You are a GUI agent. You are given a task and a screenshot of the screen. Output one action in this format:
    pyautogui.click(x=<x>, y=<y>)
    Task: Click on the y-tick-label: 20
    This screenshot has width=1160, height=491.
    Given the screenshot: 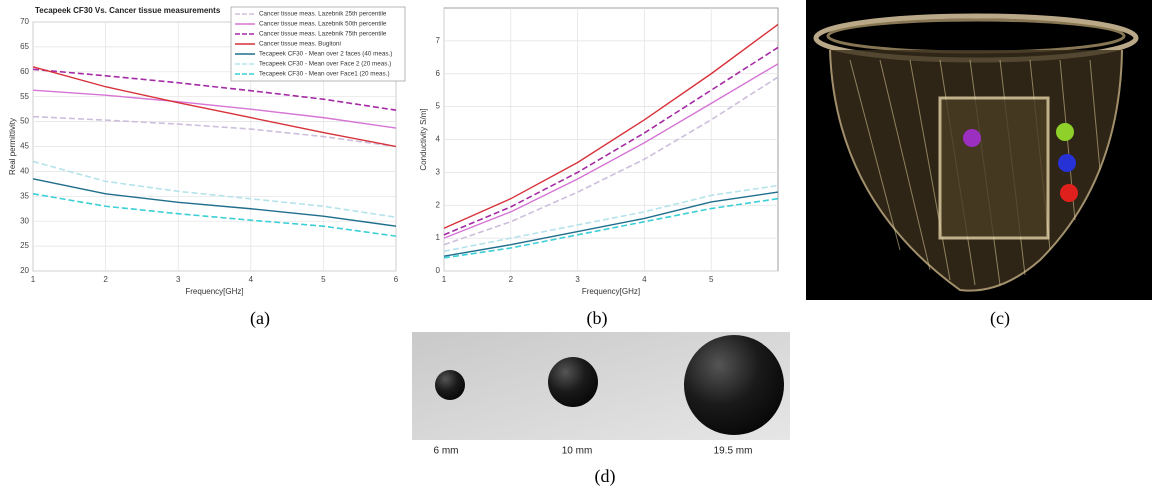 What is the action you would take?
    pyautogui.click(x=24, y=270)
    